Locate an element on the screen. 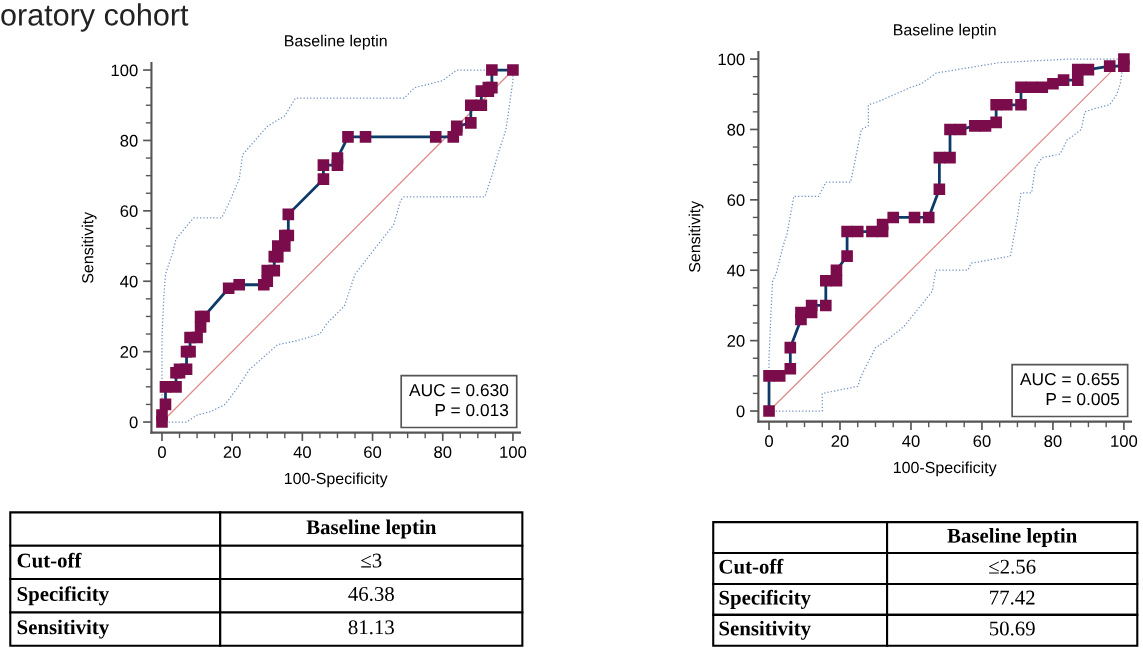  text: 50.69 is located at coordinates (1012, 628).